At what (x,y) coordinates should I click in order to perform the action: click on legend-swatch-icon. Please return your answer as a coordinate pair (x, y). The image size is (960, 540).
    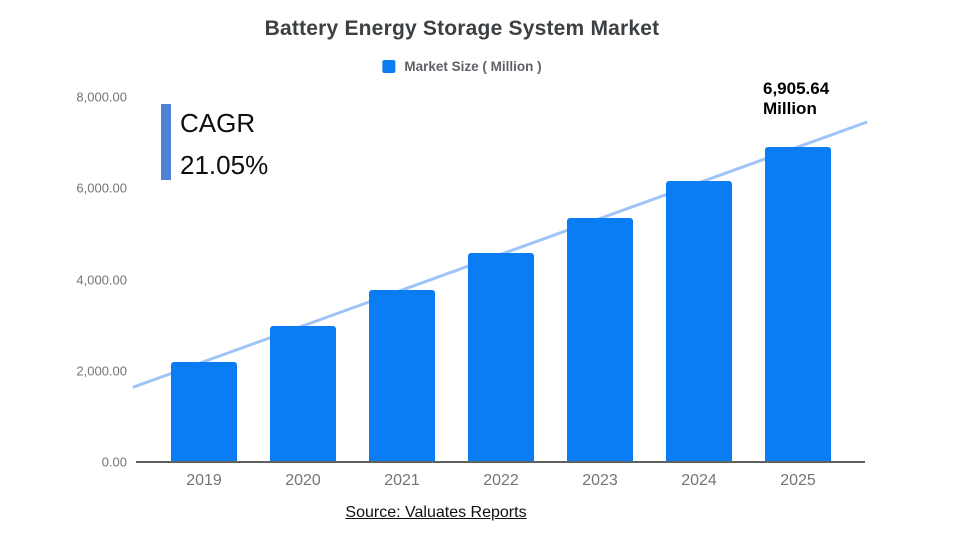
    Looking at the image, I should click on (389, 66).